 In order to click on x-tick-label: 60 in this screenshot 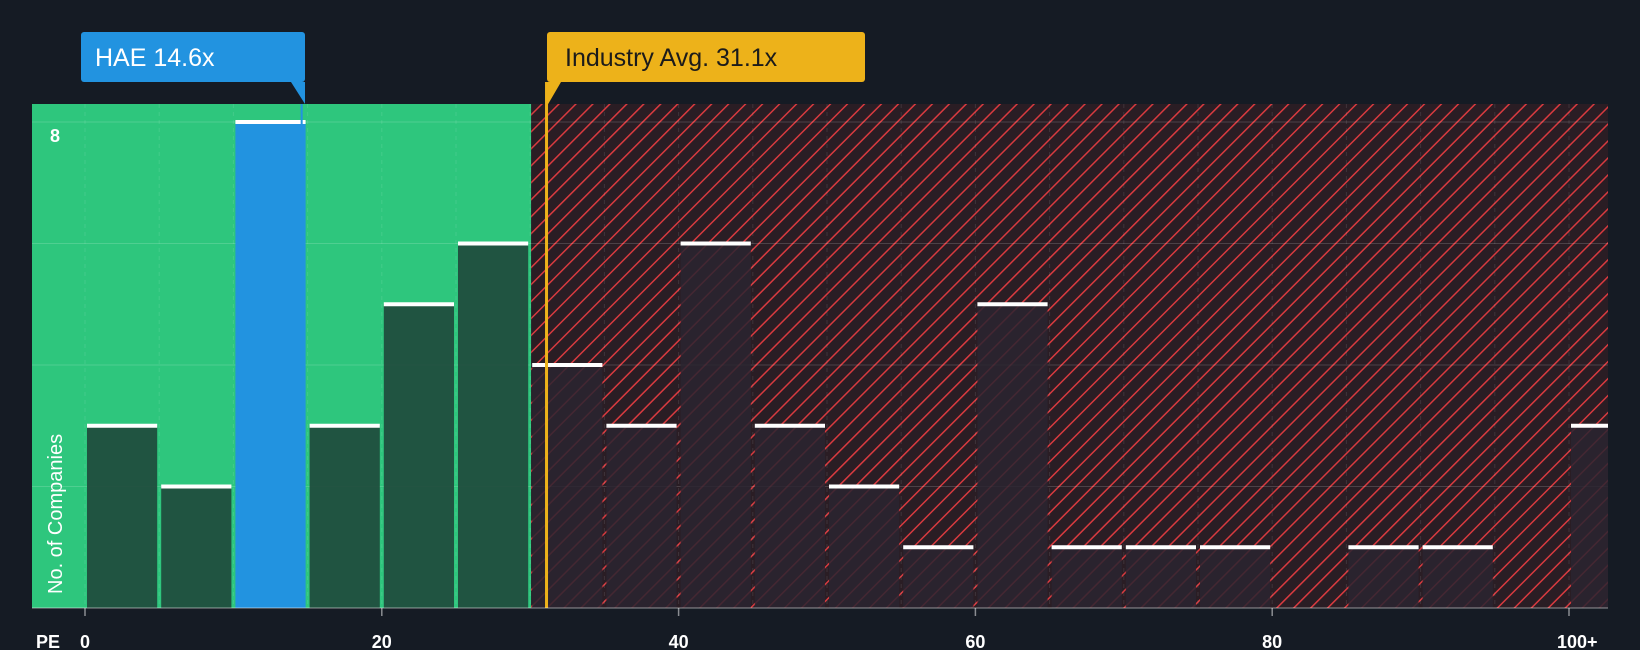, I will do `click(975, 641)`.